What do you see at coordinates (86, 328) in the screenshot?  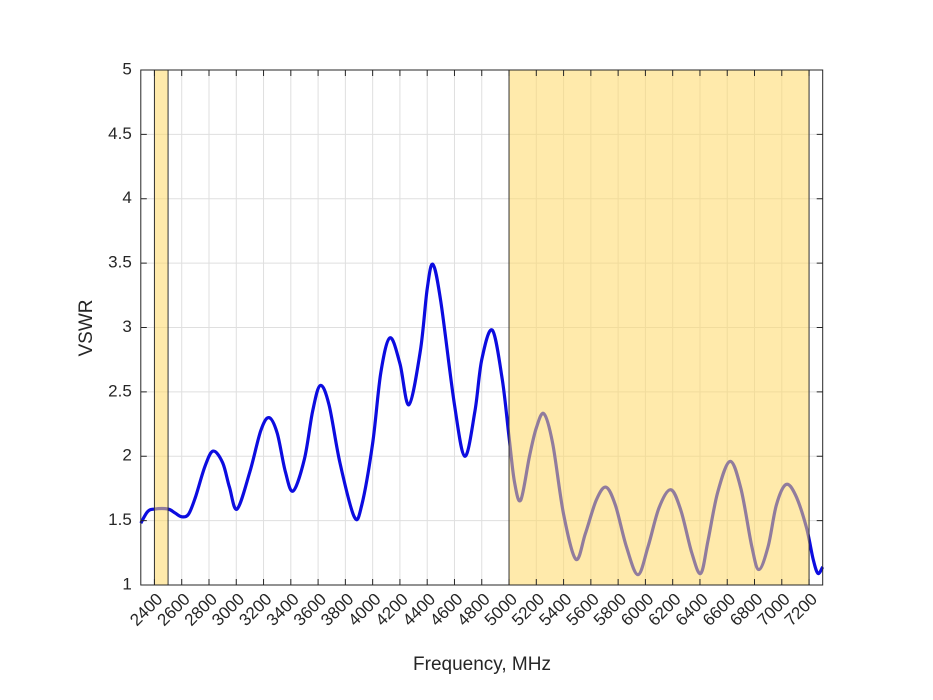 I see `y-axis-label: VSWR` at bounding box center [86, 328].